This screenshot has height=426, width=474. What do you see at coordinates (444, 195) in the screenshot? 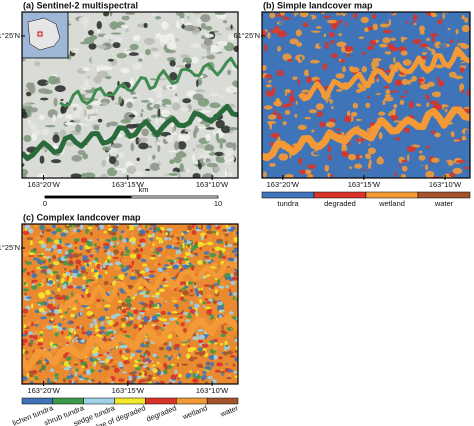
I see `legend-swatch` at bounding box center [444, 195].